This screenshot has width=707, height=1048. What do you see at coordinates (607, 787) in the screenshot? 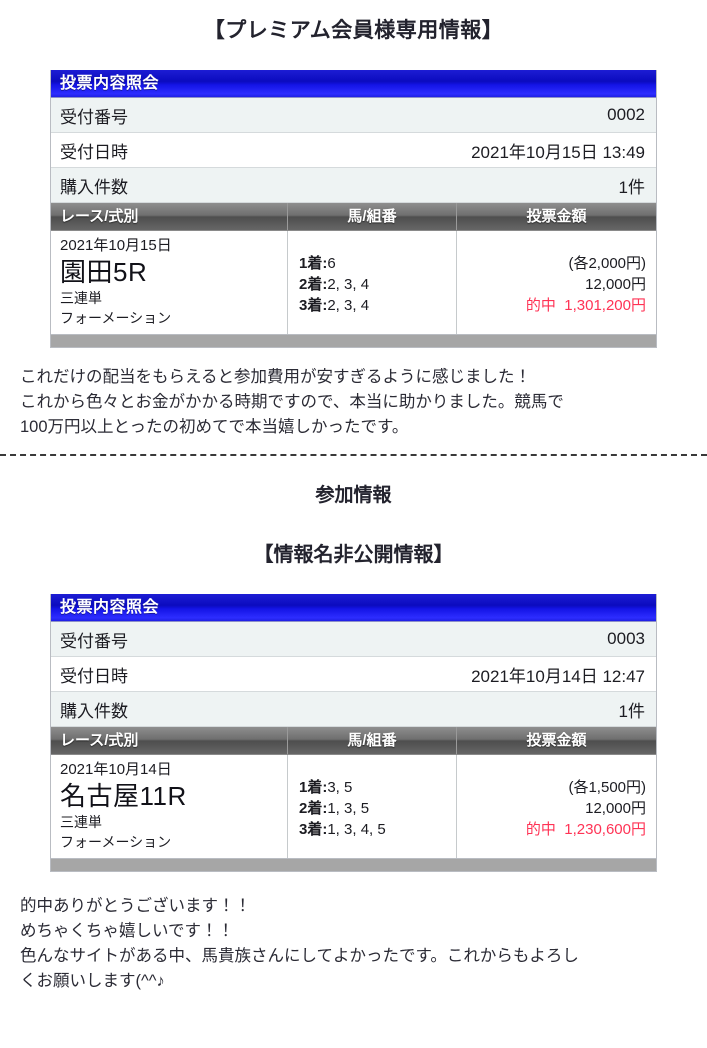
I see `unit-amount: (各1,500円)` at bounding box center [607, 787].